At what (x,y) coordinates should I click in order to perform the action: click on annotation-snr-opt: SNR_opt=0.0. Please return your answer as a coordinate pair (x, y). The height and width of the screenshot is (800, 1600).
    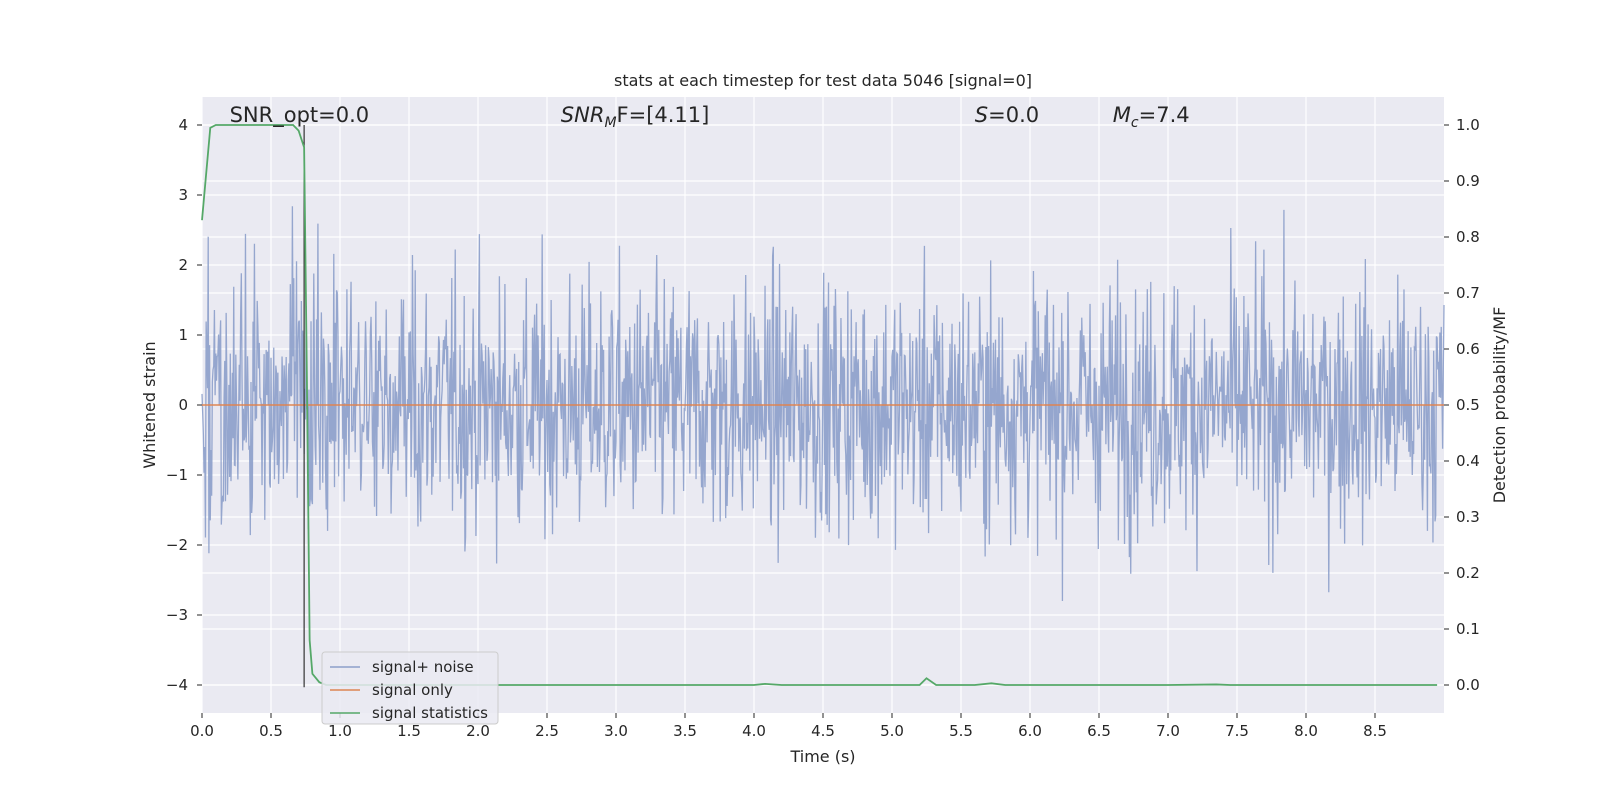
    Looking at the image, I should click on (300, 115).